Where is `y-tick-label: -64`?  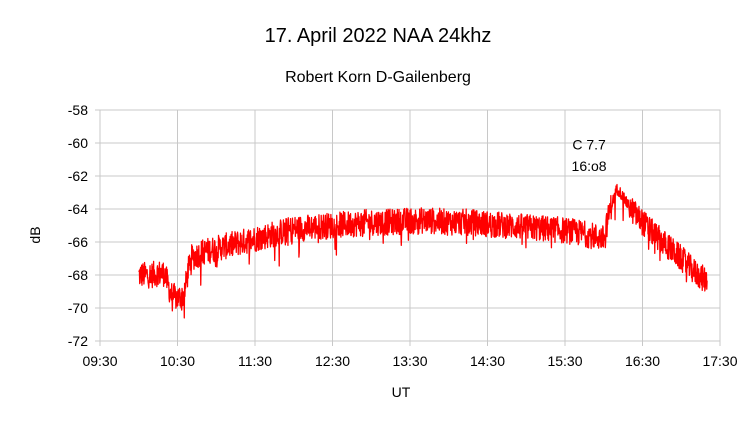 y-tick-label: -64 is located at coordinates (78, 209).